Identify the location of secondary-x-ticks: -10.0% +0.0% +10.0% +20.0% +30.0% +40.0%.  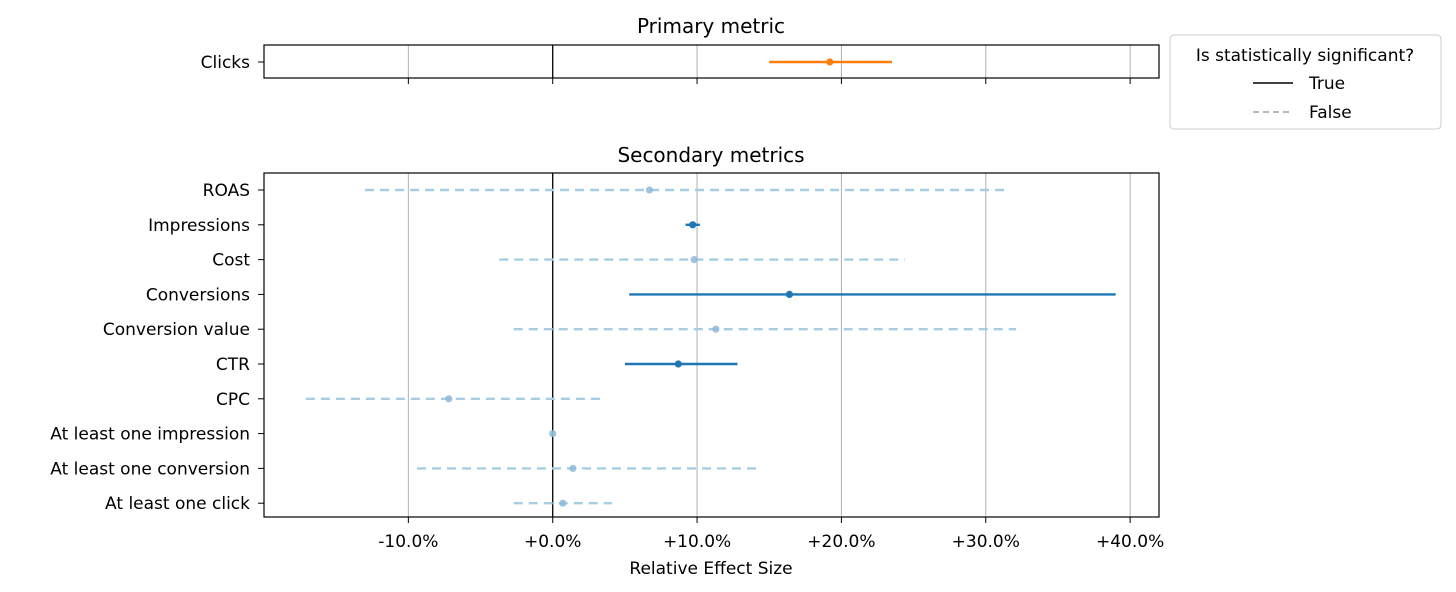
(771, 534).